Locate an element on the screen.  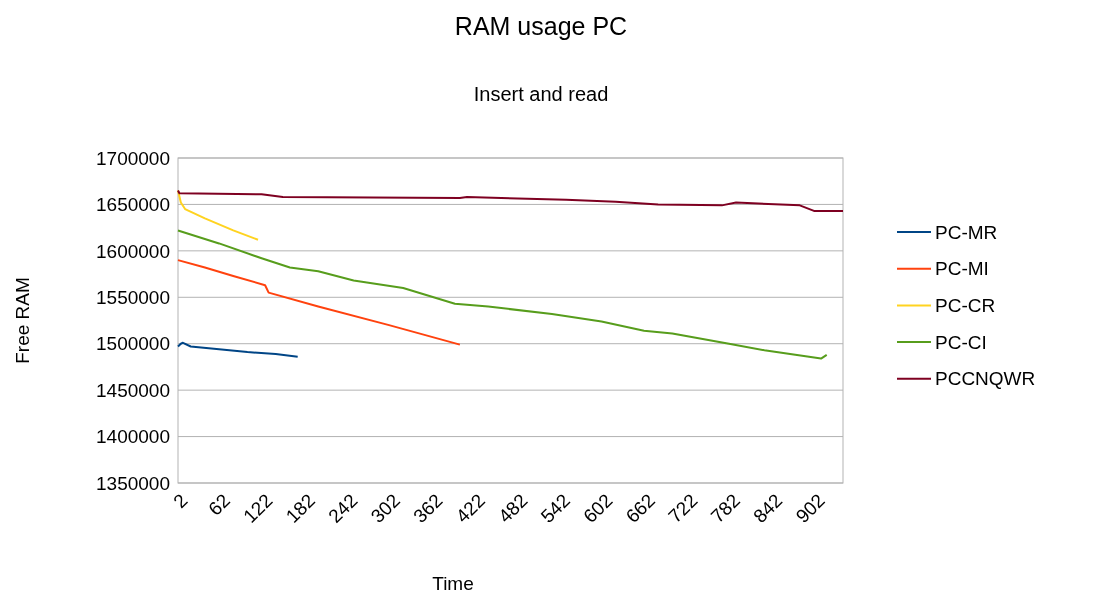
x-tick-label: 542 is located at coordinates (555, 508).